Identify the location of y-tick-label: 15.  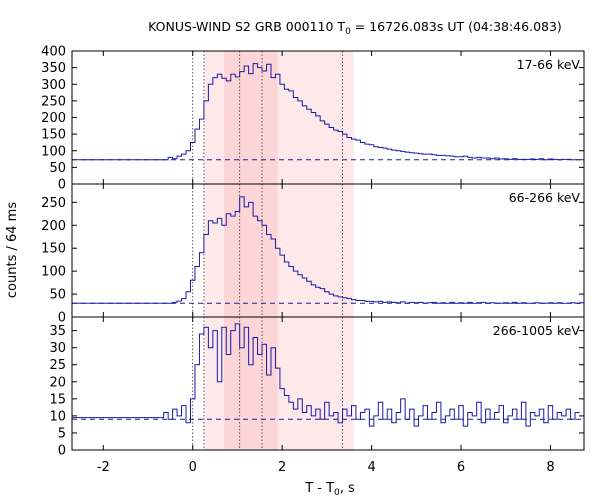
(57, 399).